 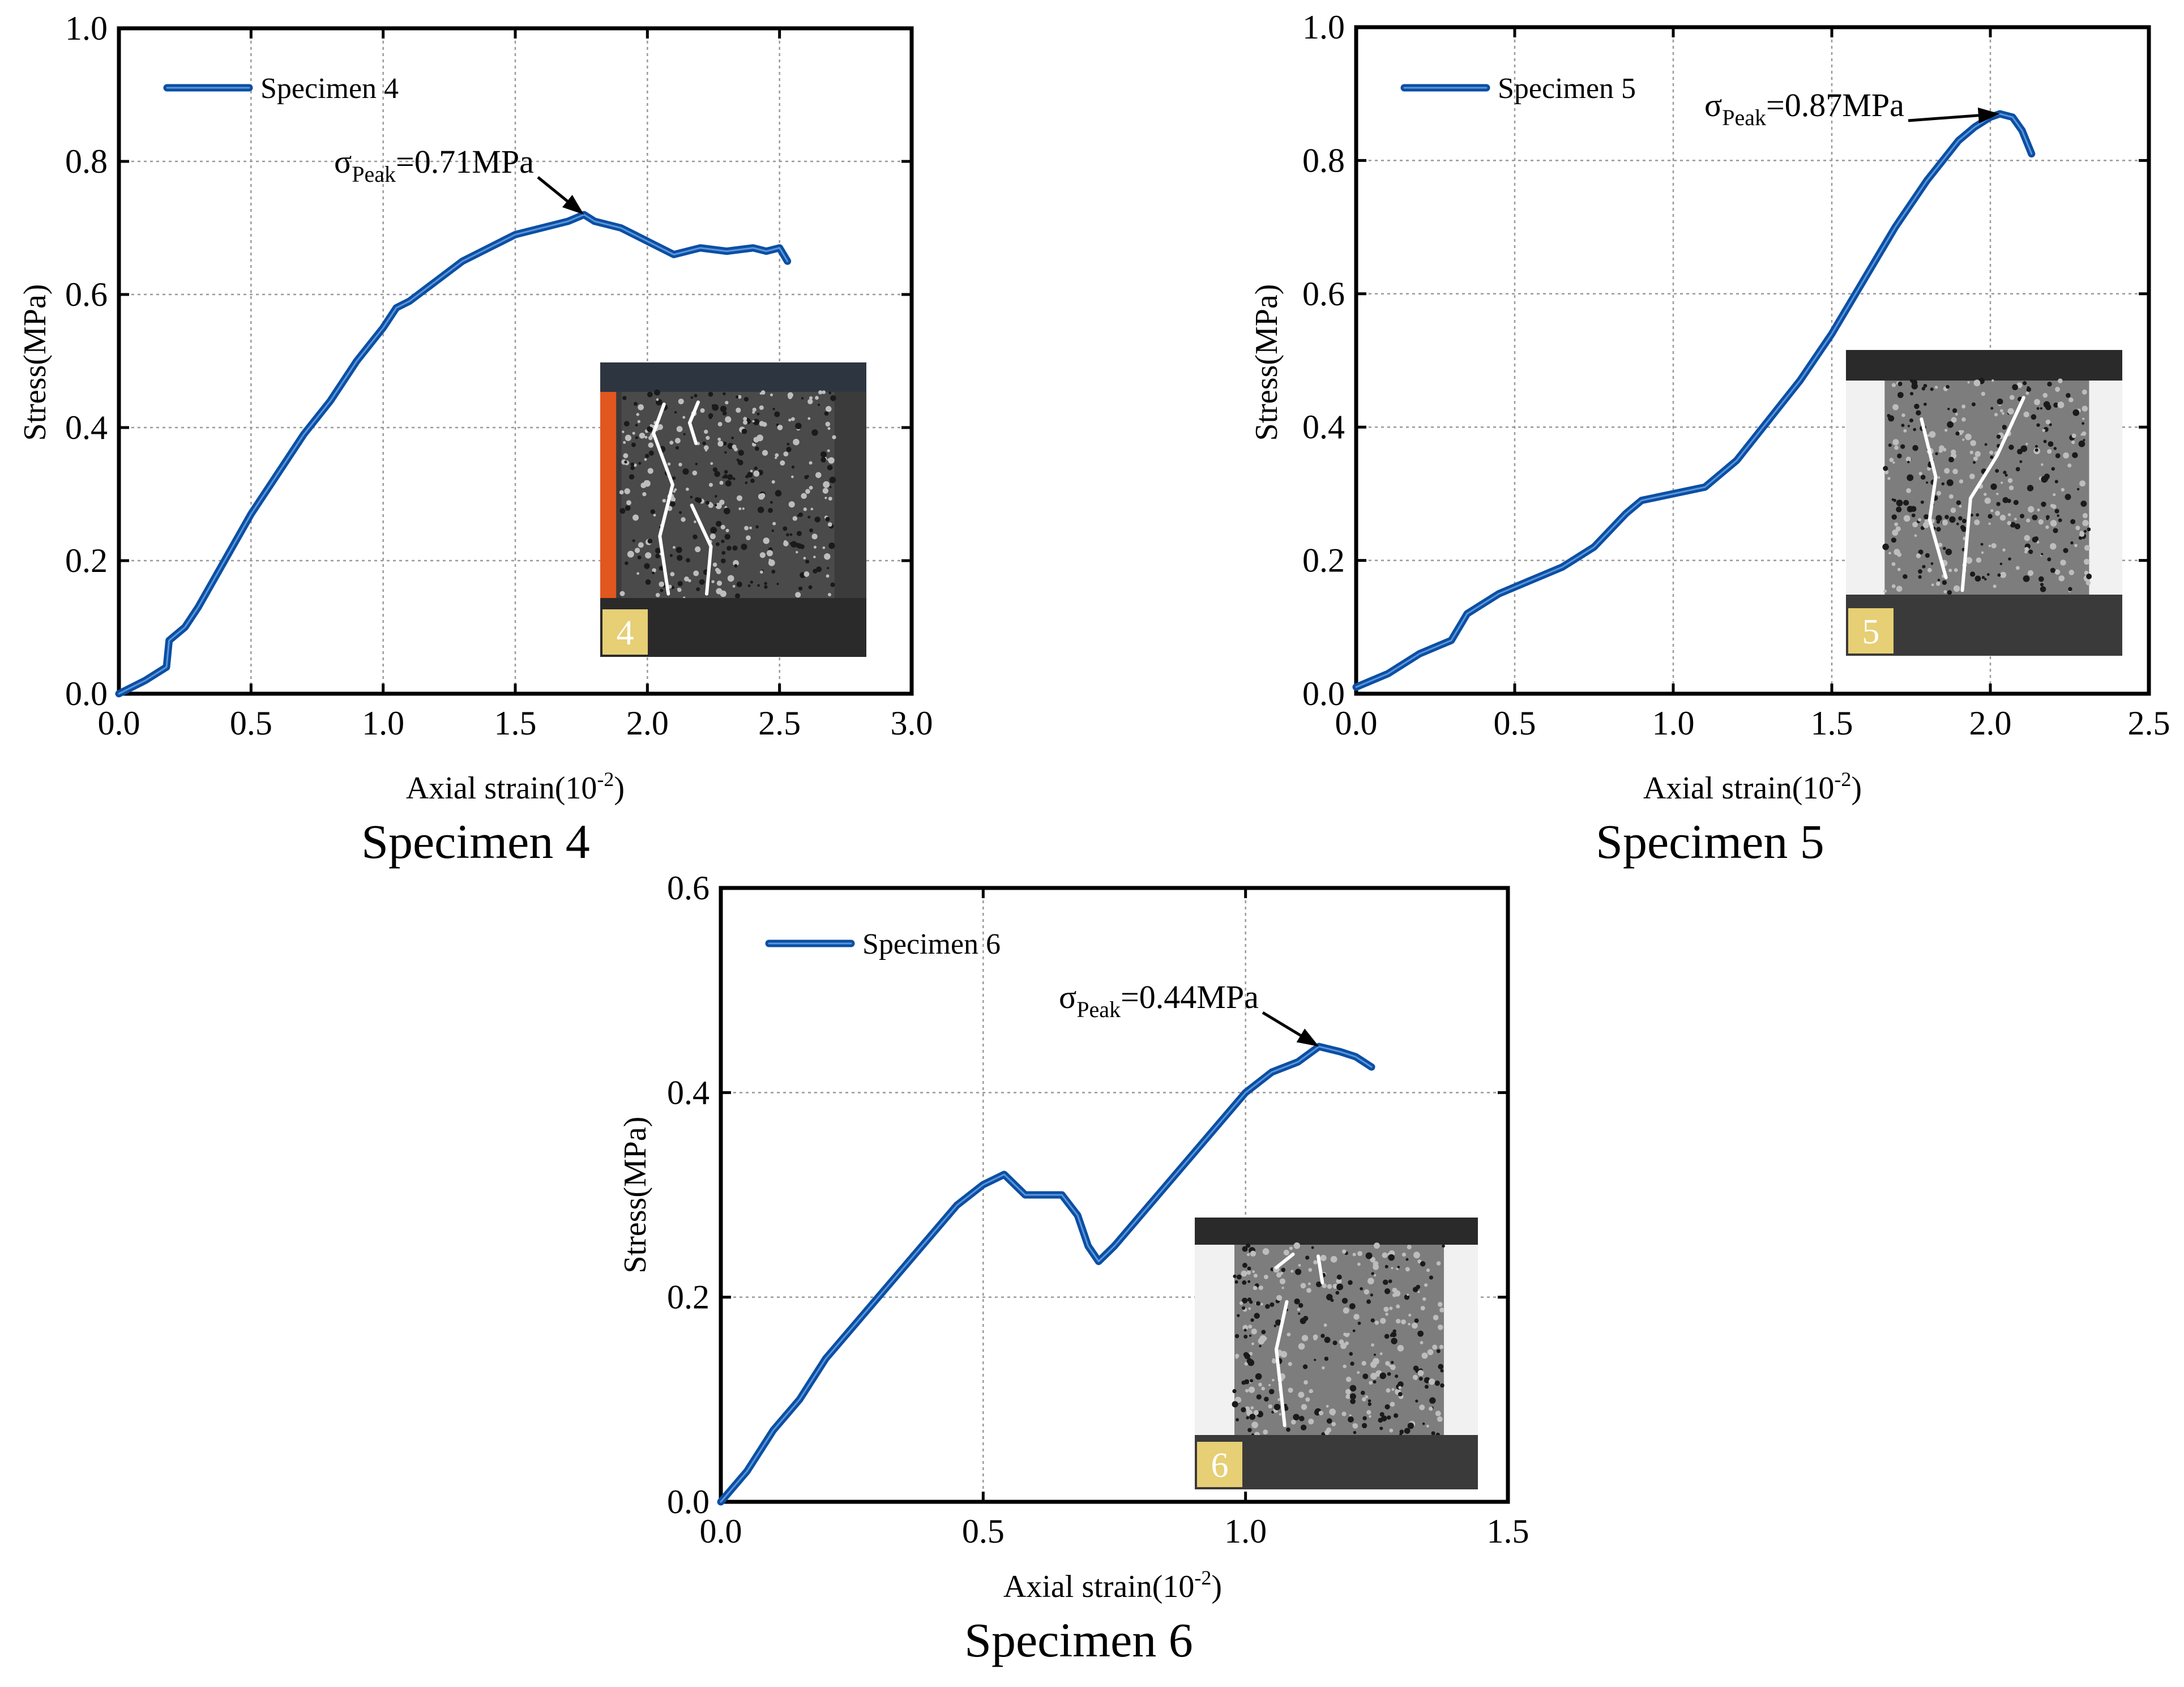 What do you see at coordinates (779, 723) in the screenshot?
I see `x-tick-label: 2.5` at bounding box center [779, 723].